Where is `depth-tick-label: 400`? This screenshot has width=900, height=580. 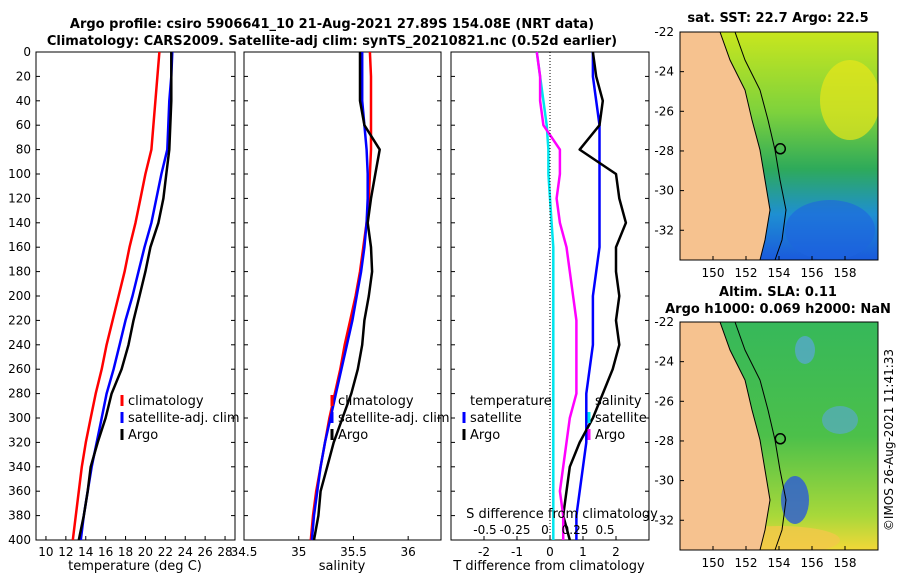 depth-tick-label: 400 is located at coordinates (19, 540).